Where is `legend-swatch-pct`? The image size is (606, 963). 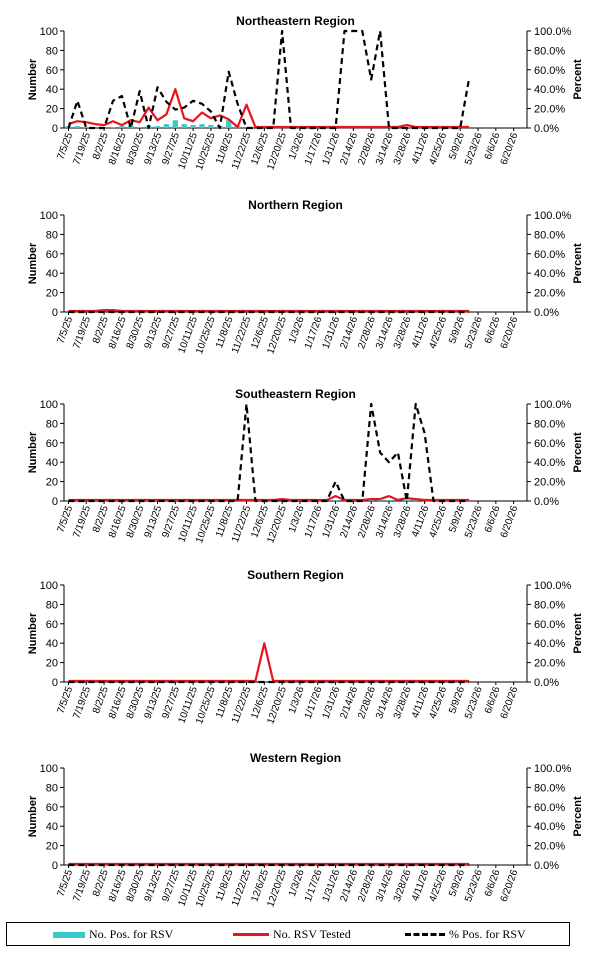
legend-swatch-pct is located at coordinates (425, 934).